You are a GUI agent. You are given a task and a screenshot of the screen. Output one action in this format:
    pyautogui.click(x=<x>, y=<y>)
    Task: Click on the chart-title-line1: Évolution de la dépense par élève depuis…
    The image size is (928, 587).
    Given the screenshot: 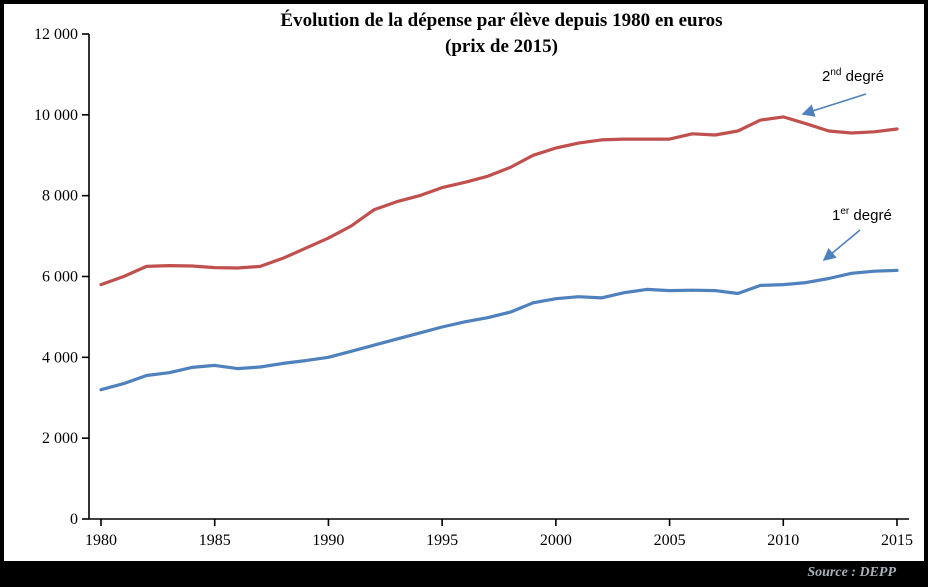 What is the action you would take?
    pyautogui.click(x=501, y=20)
    